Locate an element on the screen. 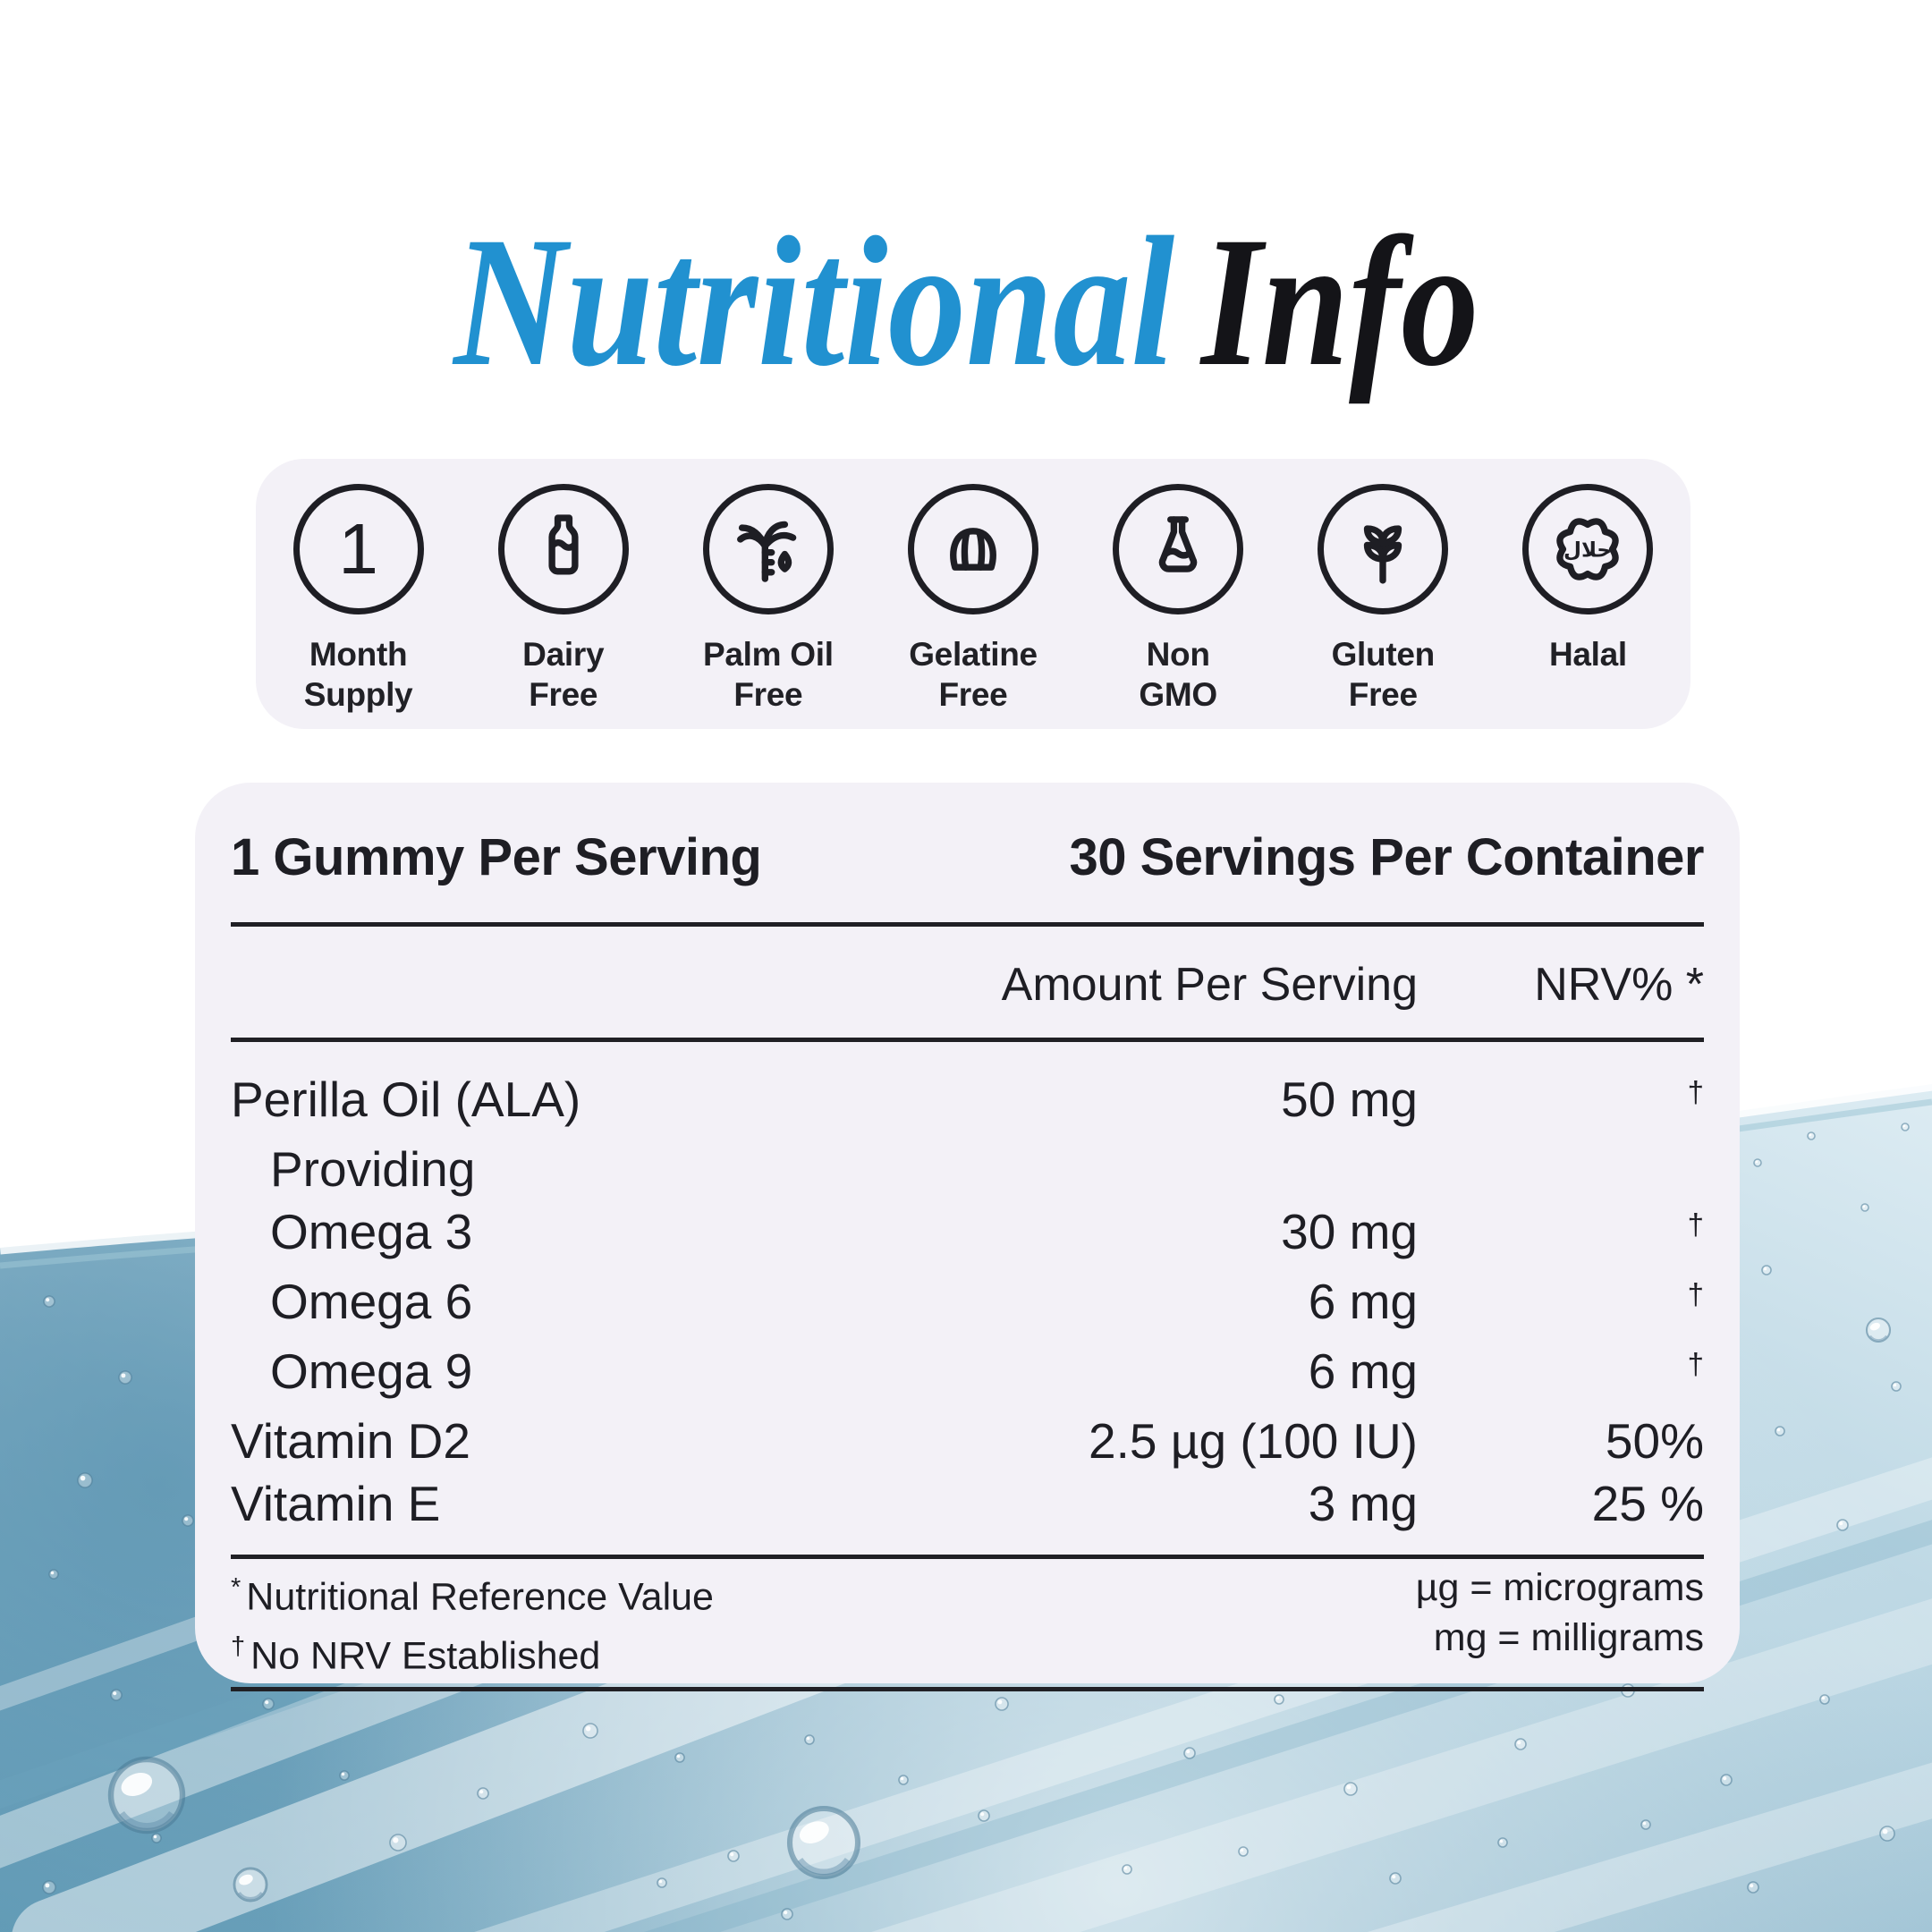  footnotes-right: µg = micrograms mg = milligrams is located at coordinates (1560, 1622).